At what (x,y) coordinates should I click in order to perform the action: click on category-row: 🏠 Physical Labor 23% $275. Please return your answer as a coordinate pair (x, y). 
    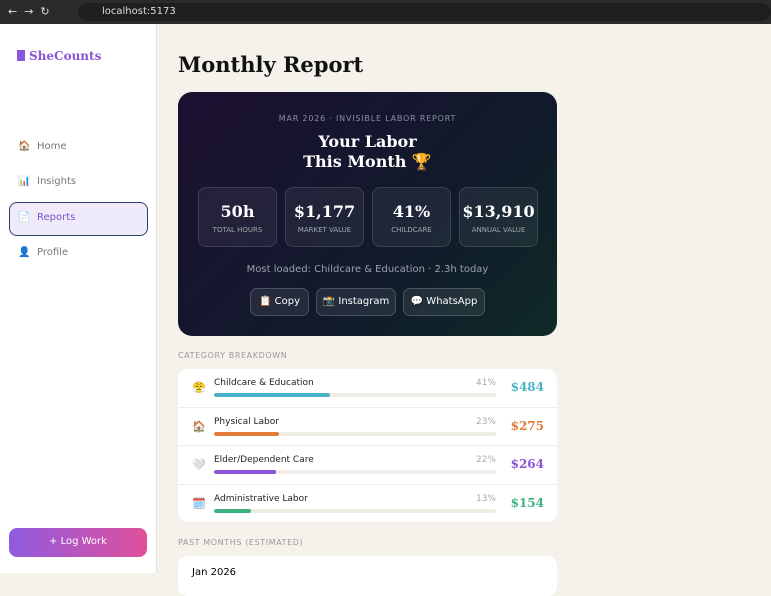
    Looking at the image, I should click on (367, 427).